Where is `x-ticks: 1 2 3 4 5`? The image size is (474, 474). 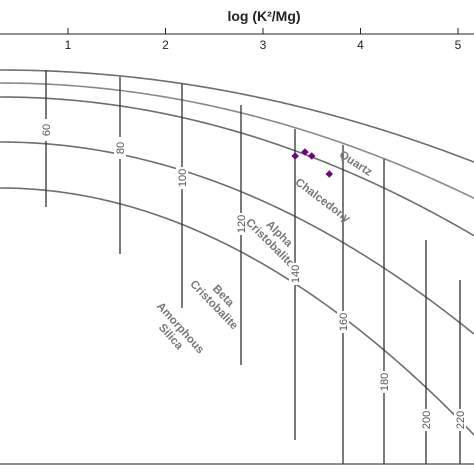 x-ticks: 1 2 3 4 5 is located at coordinates (263, 40).